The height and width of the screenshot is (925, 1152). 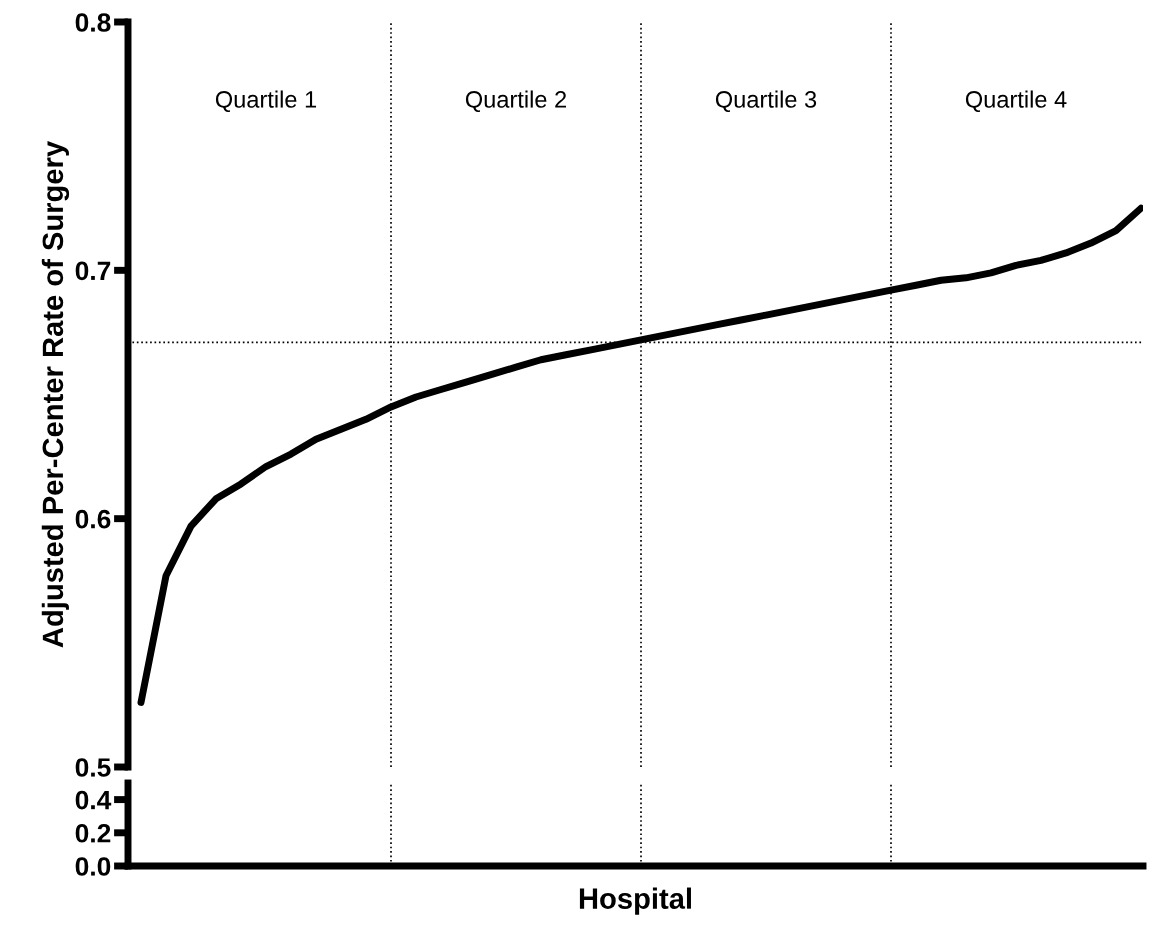 What do you see at coordinates (93, 767) in the screenshot?
I see `y-tick-label: 0.5` at bounding box center [93, 767].